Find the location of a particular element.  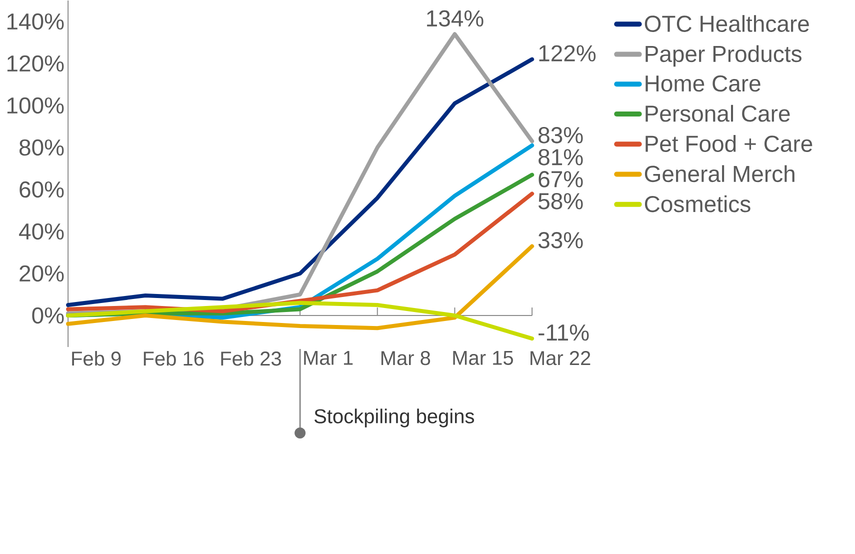

data-label: 83% is located at coordinates (560, 135).